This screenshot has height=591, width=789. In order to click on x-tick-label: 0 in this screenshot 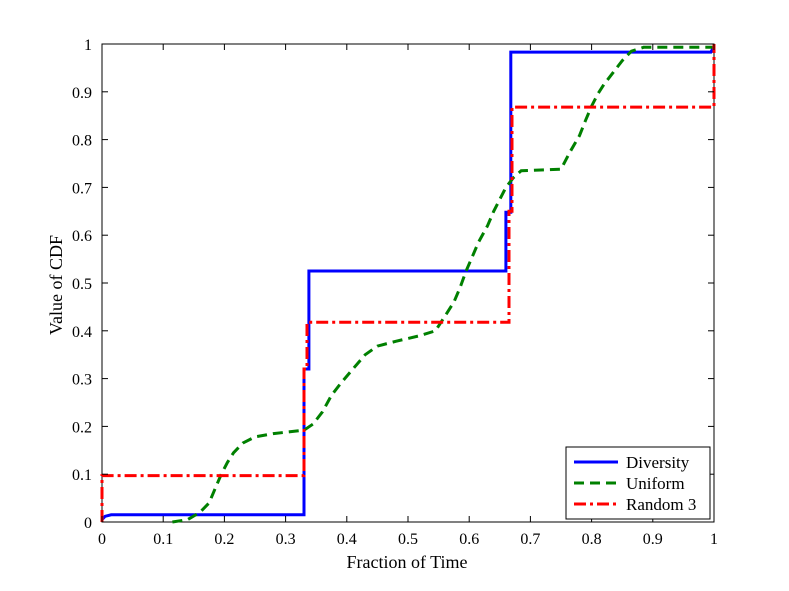, I will do `click(102, 539)`.